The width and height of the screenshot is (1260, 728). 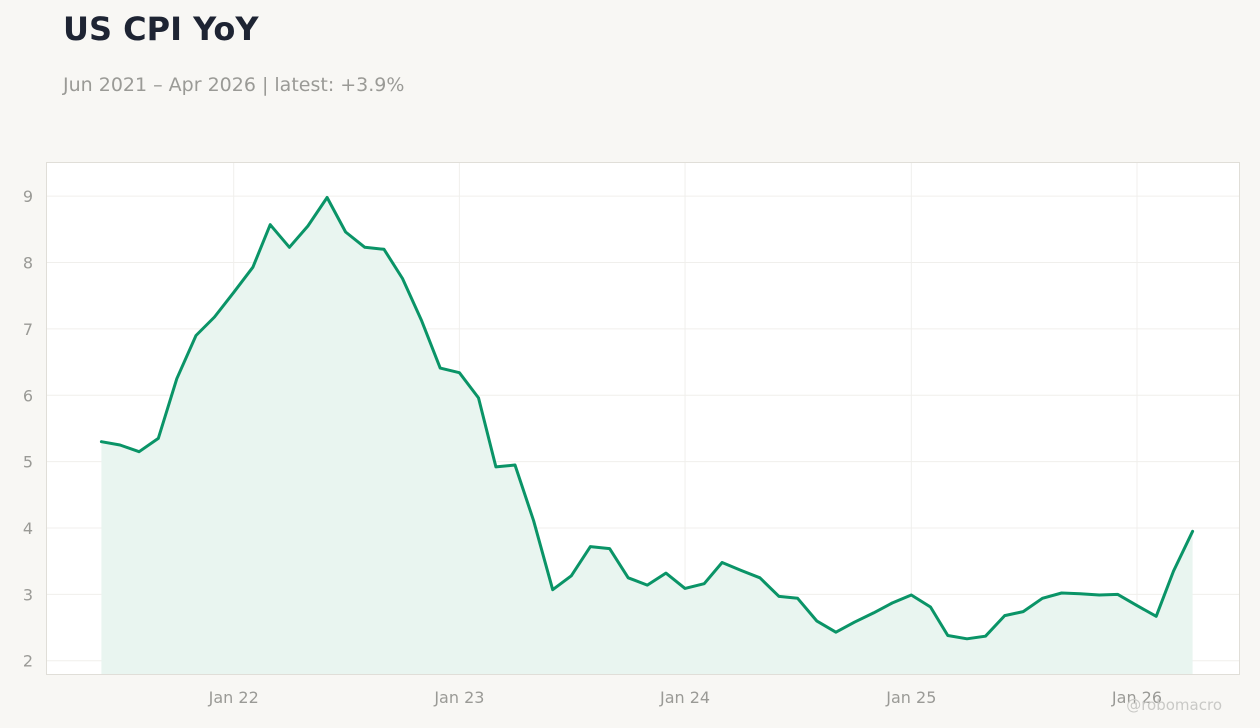 What do you see at coordinates (910, 697) in the screenshot?
I see `x-tick-label: Jan 25` at bounding box center [910, 697].